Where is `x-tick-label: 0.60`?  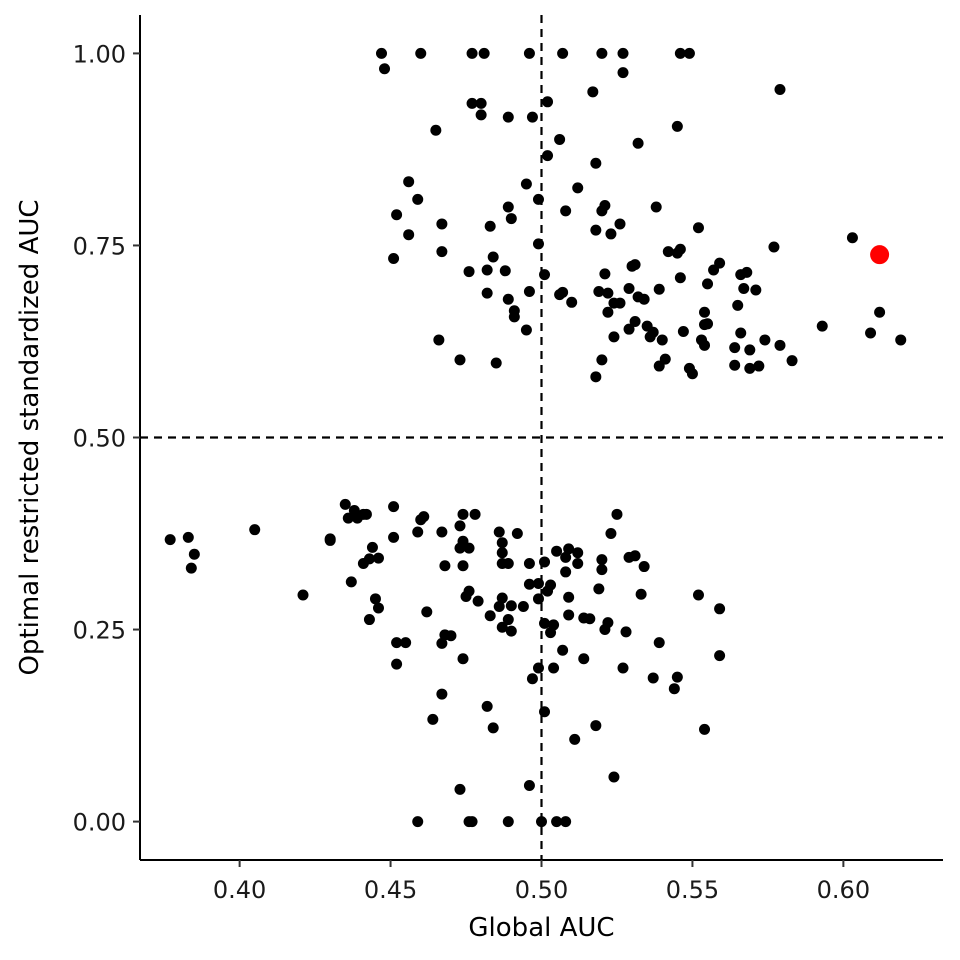
x-tick-label: 0.60 is located at coordinates (843, 890).